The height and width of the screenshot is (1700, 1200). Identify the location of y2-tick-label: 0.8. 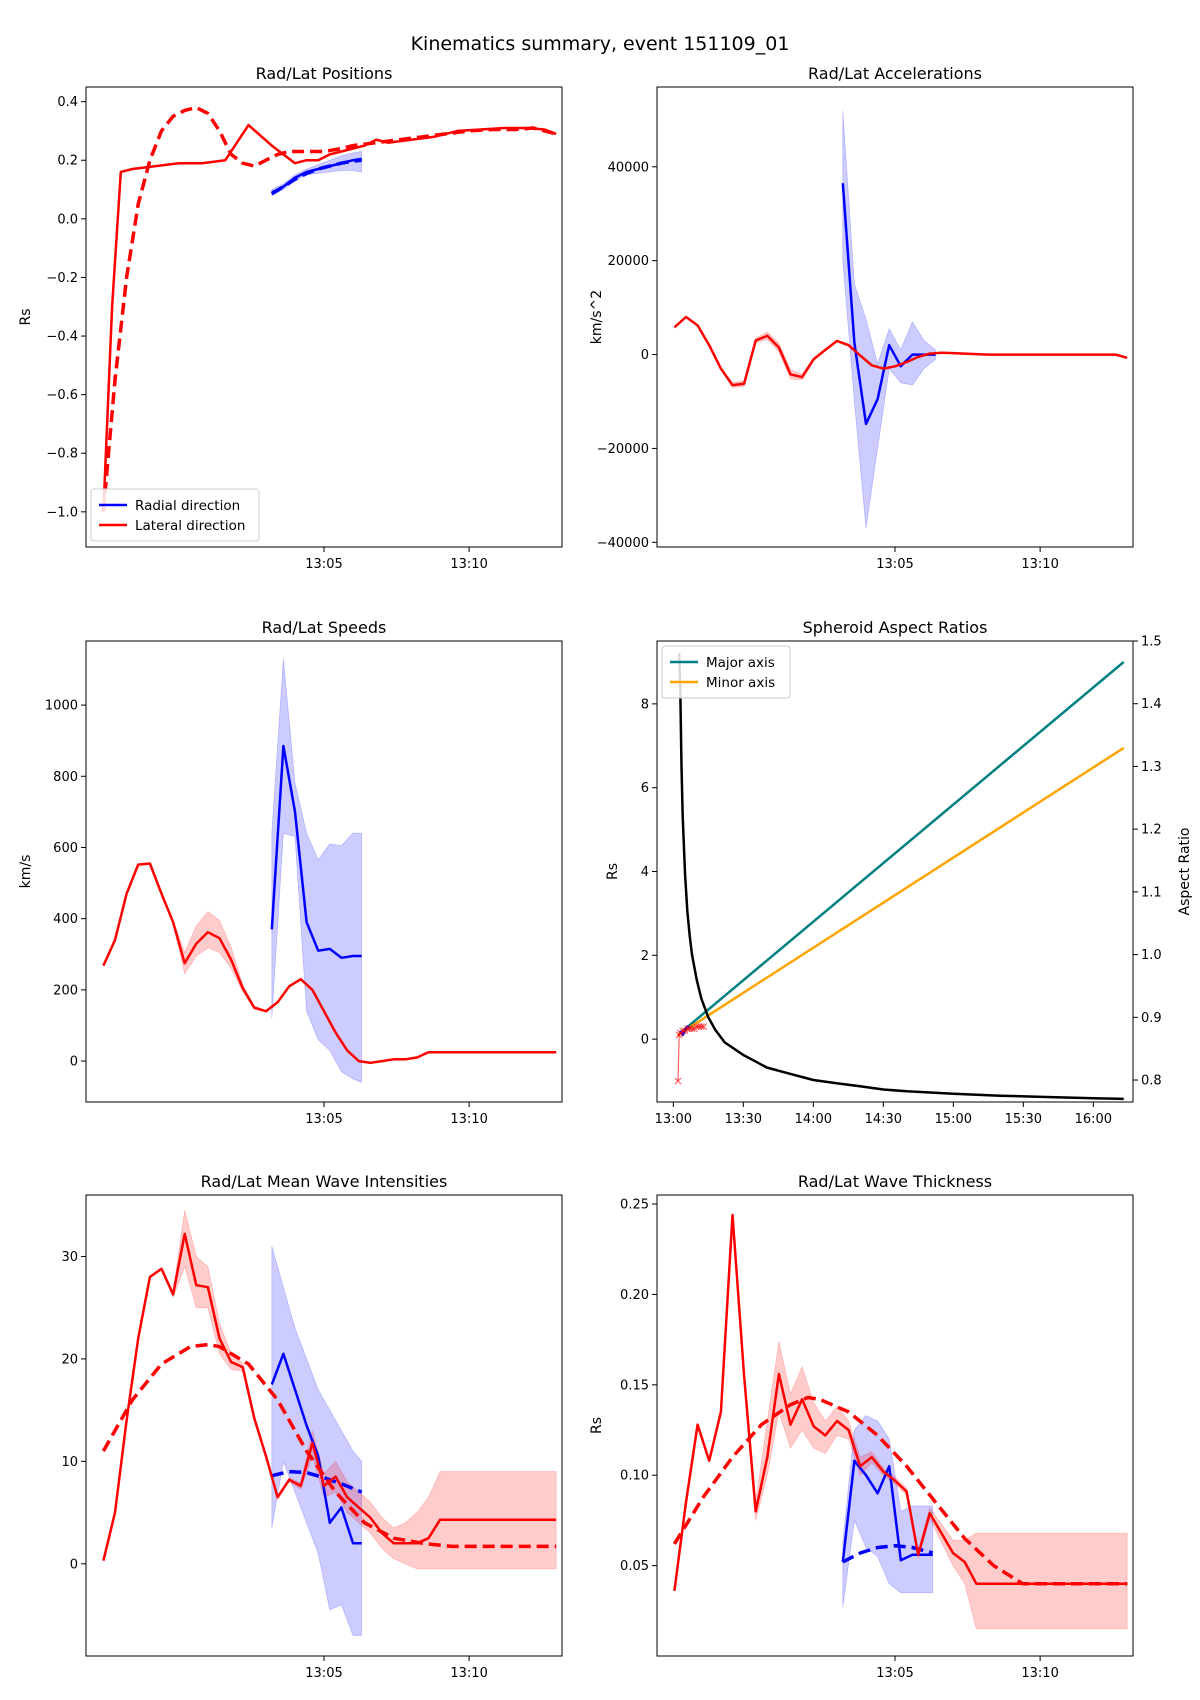
(1151, 1081).